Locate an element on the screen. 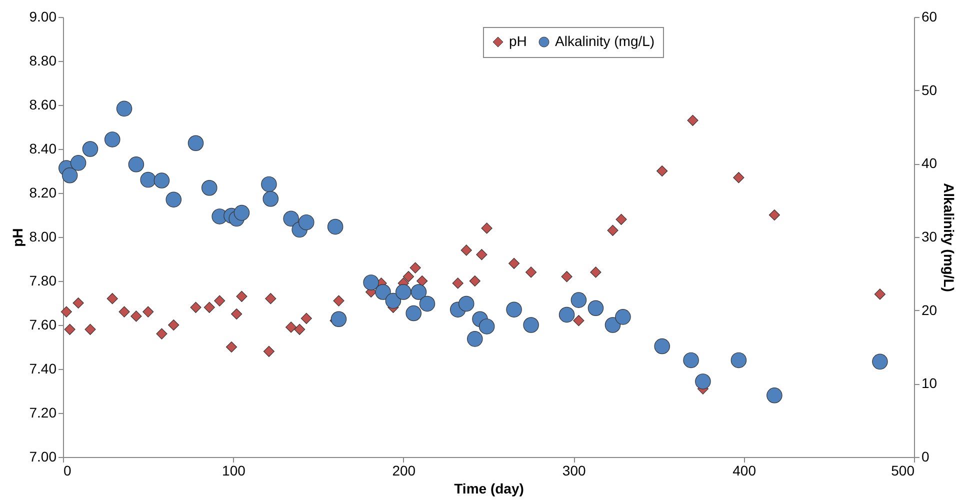 The width and height of the screenshot is (965, 501). y-tick-label: 9.00 is located at coordinates (43, 16).